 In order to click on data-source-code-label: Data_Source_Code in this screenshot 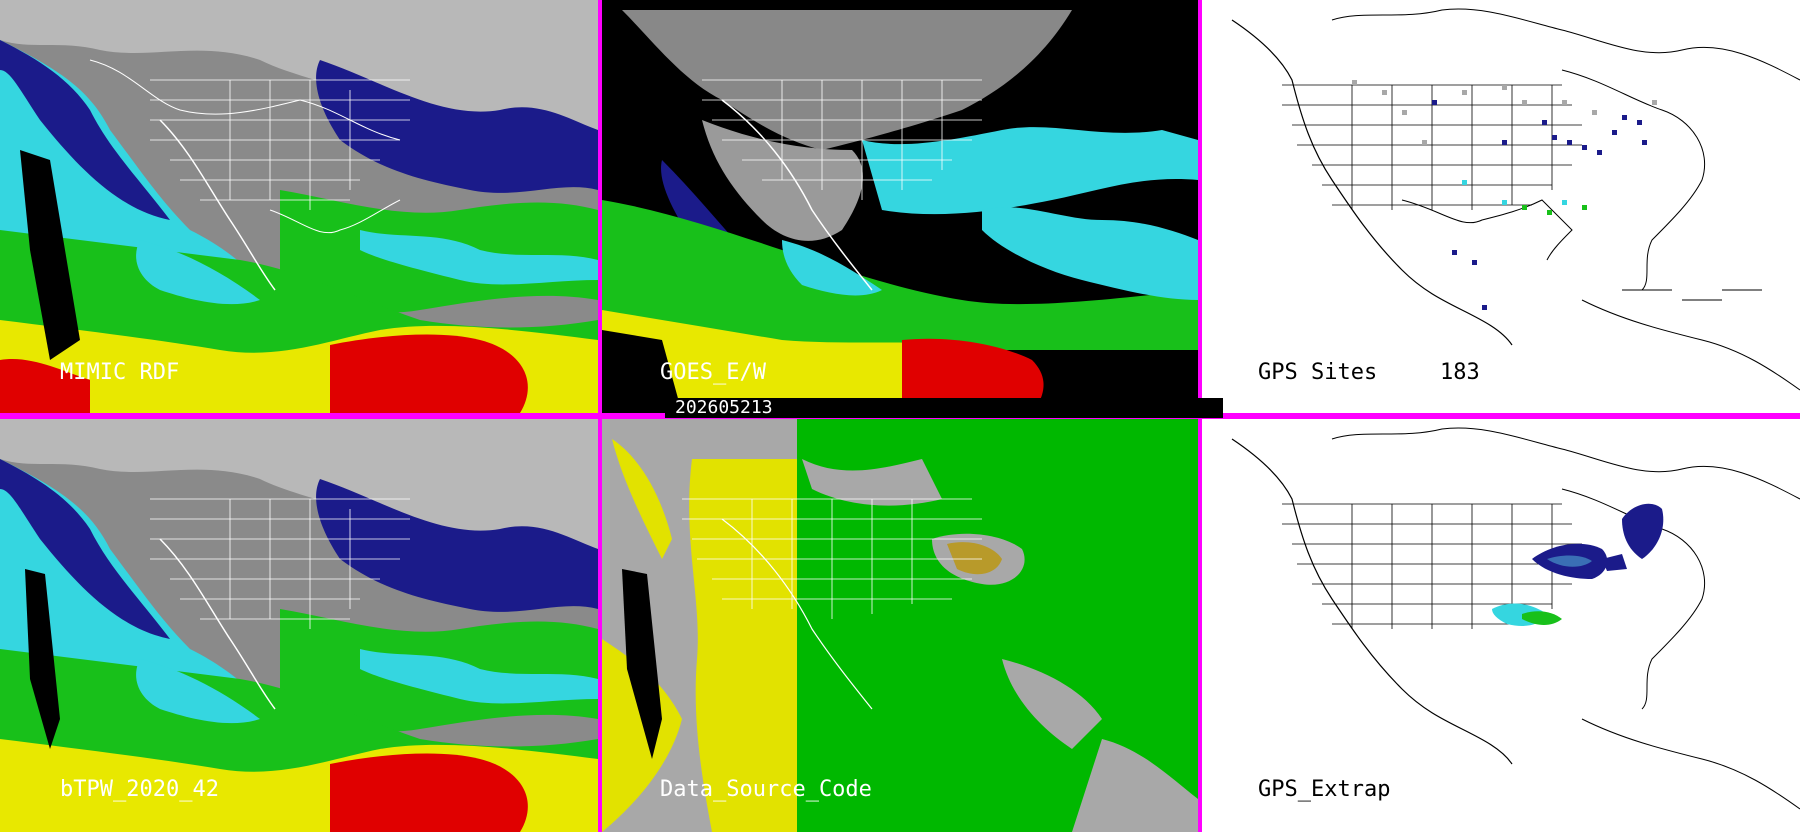, I will do `click(766, 789)`.